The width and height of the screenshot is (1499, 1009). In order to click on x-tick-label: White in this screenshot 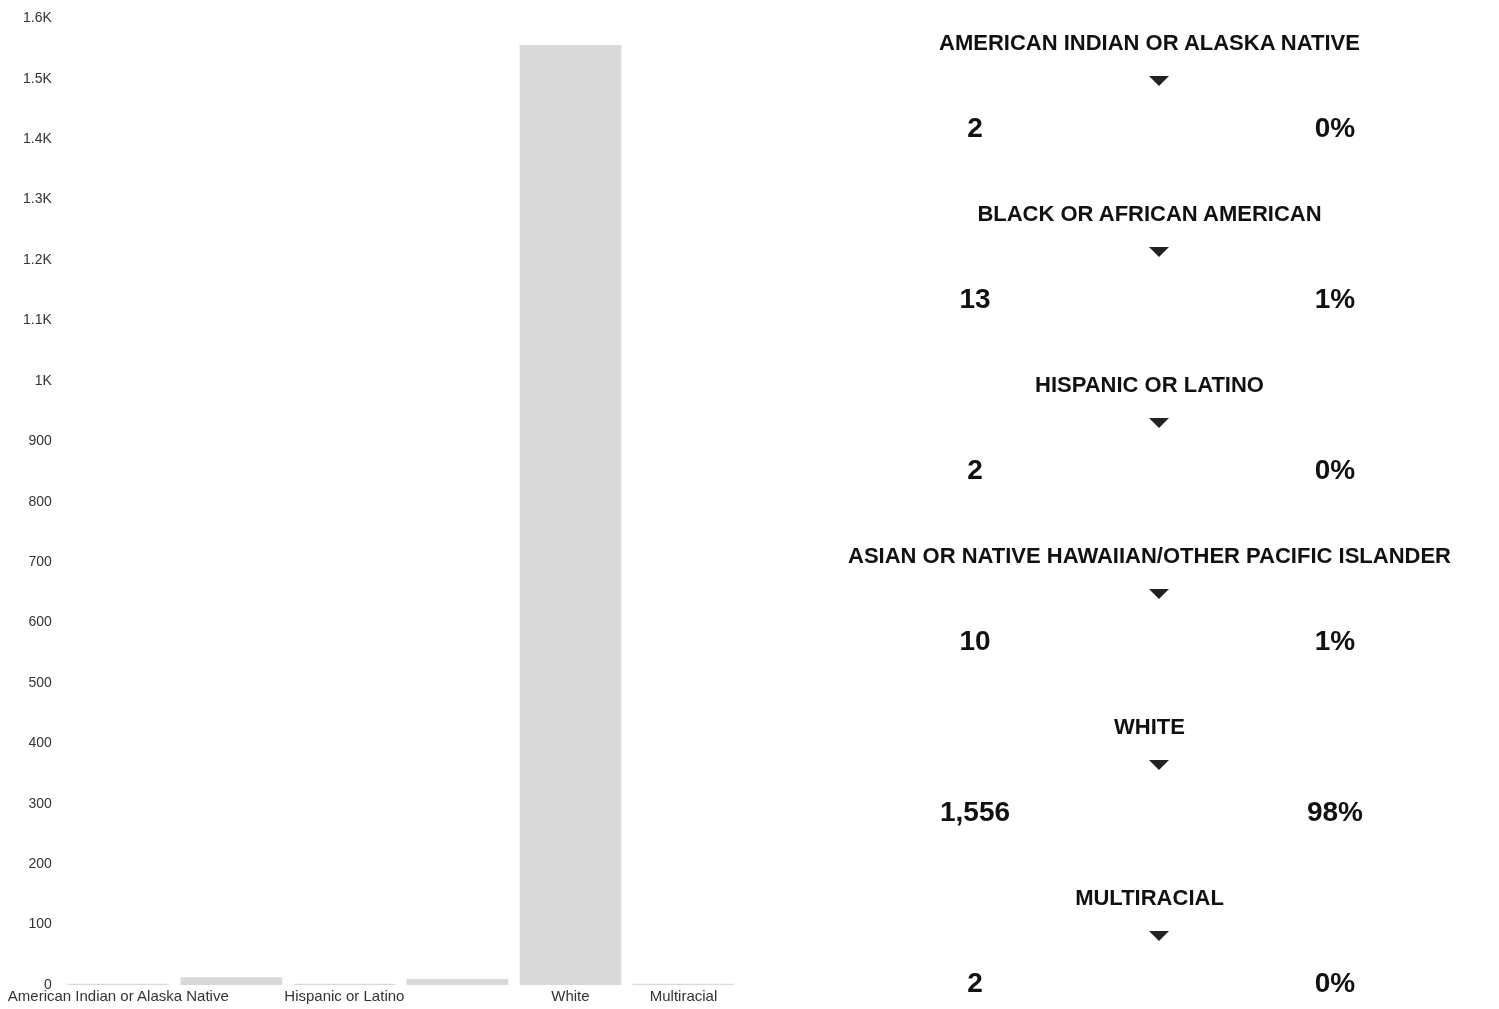, I will do `click(570, 996)`.